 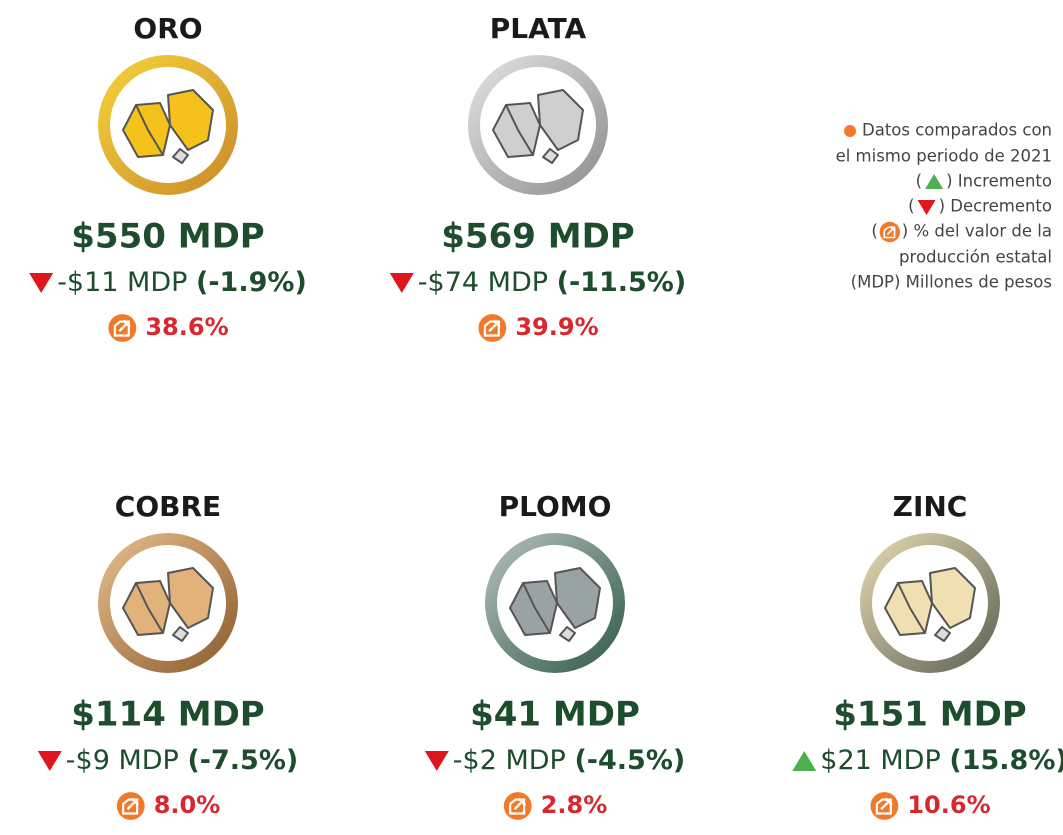 I want to click on change-percent: (-11.5%), so click(x=622, y=282).